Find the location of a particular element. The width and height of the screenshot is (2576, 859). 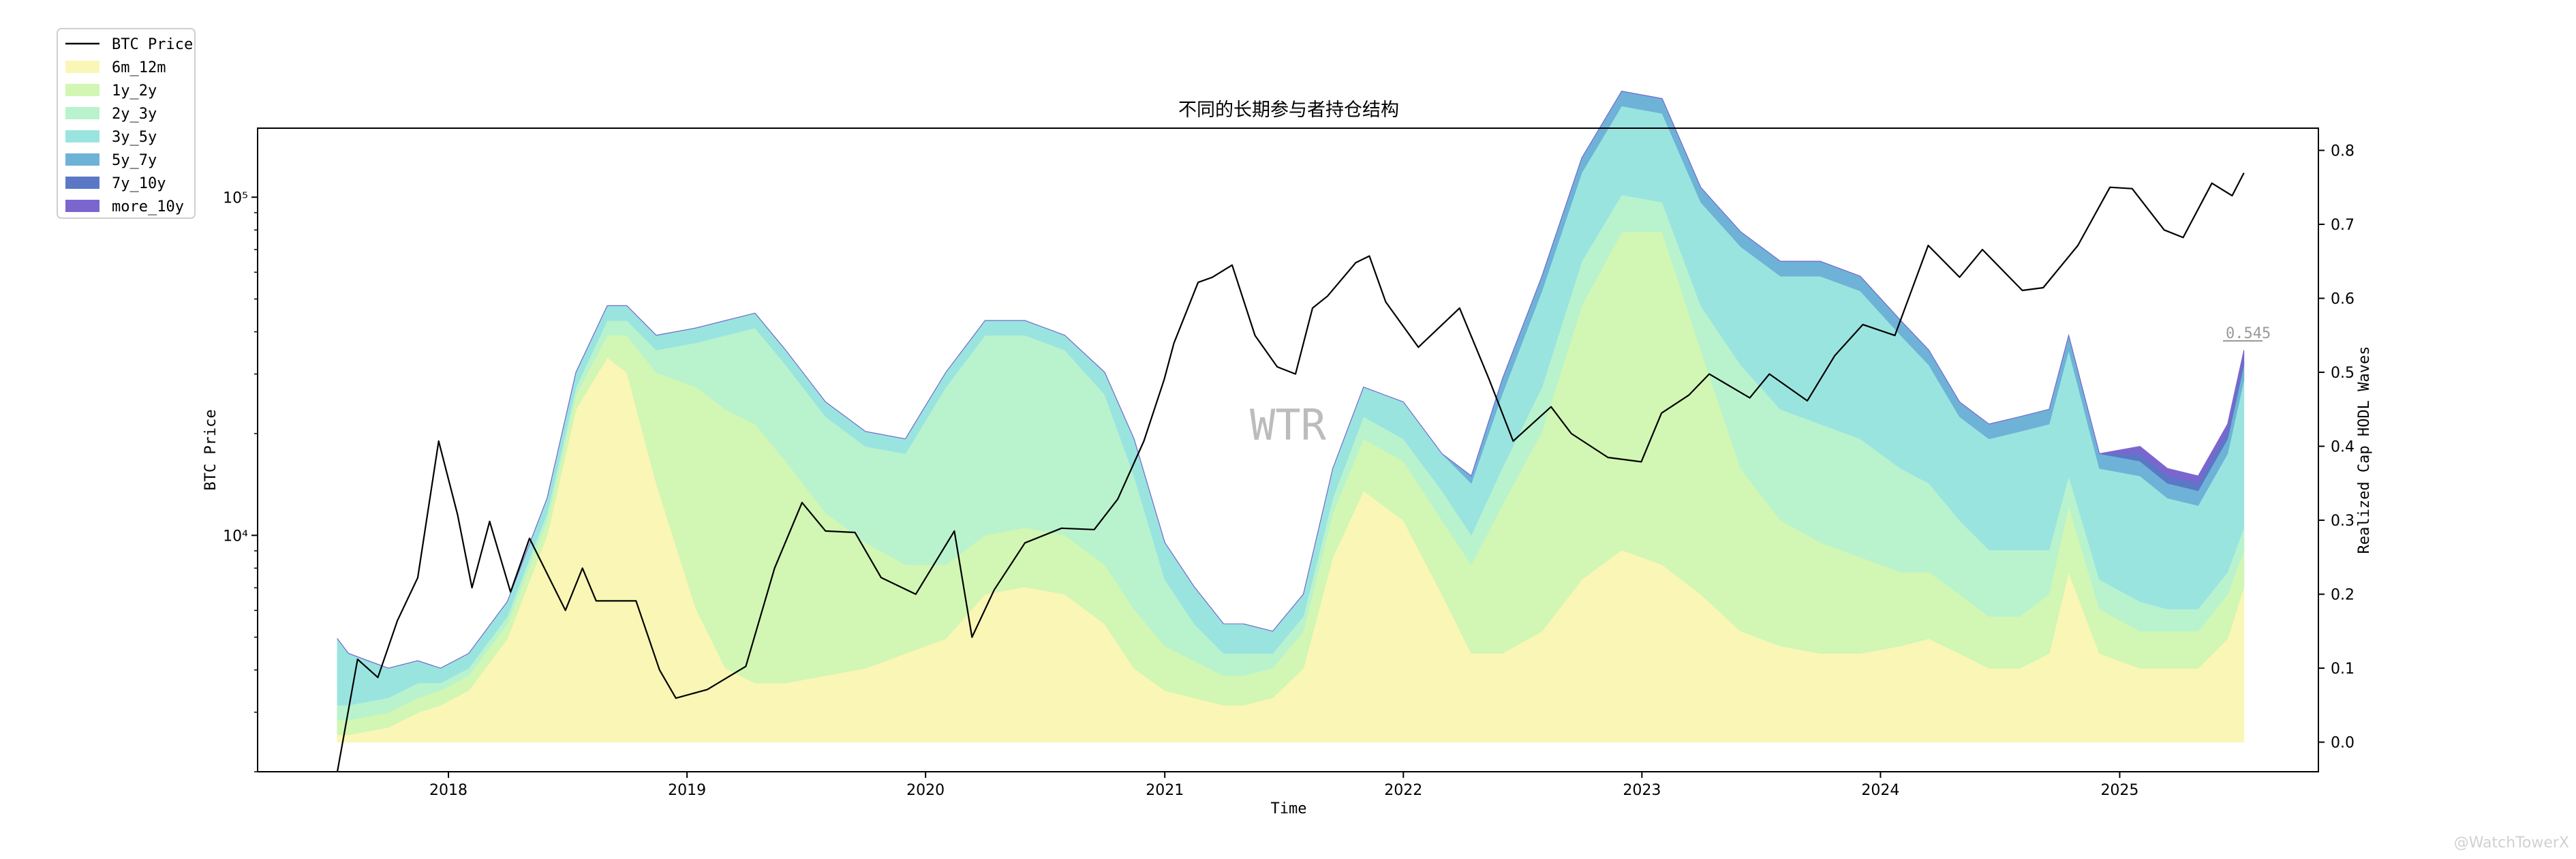

y-right-tick-label: 0.0 is located at coordinates (2343, 743).